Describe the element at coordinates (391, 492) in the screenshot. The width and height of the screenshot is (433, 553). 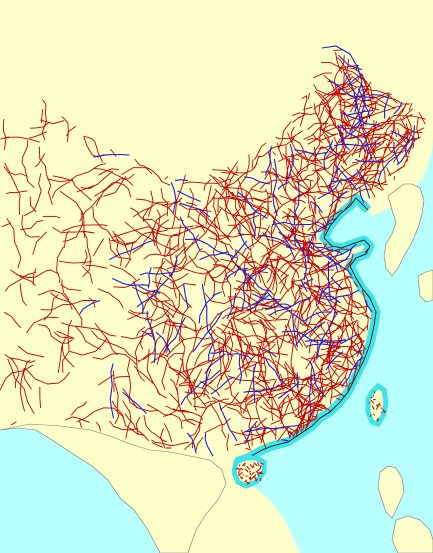
I see `philippines-luzon` at that location.